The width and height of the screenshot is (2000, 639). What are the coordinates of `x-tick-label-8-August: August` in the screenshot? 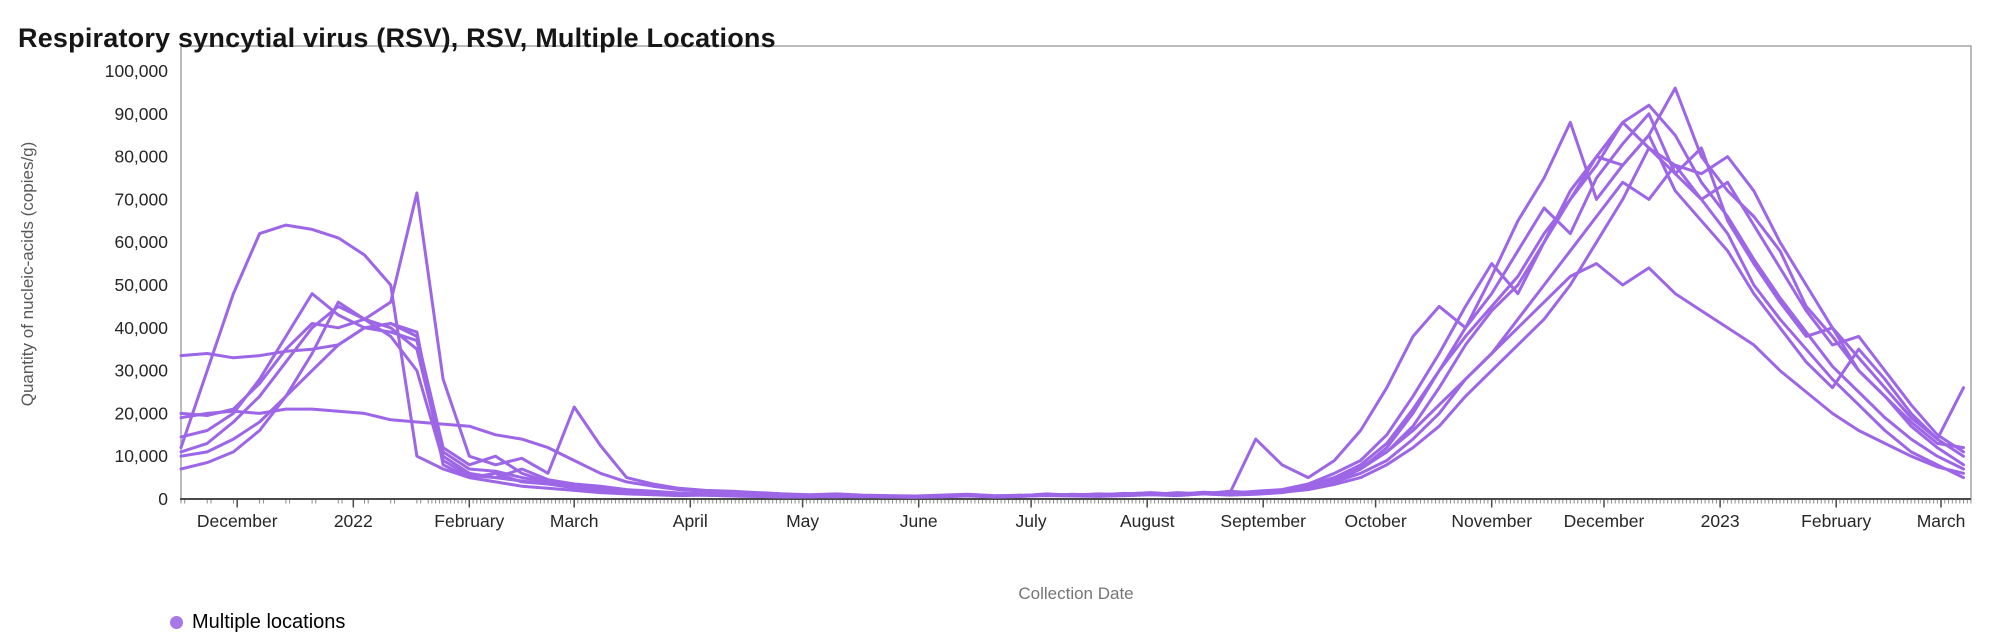 It's located at (1147, 521).